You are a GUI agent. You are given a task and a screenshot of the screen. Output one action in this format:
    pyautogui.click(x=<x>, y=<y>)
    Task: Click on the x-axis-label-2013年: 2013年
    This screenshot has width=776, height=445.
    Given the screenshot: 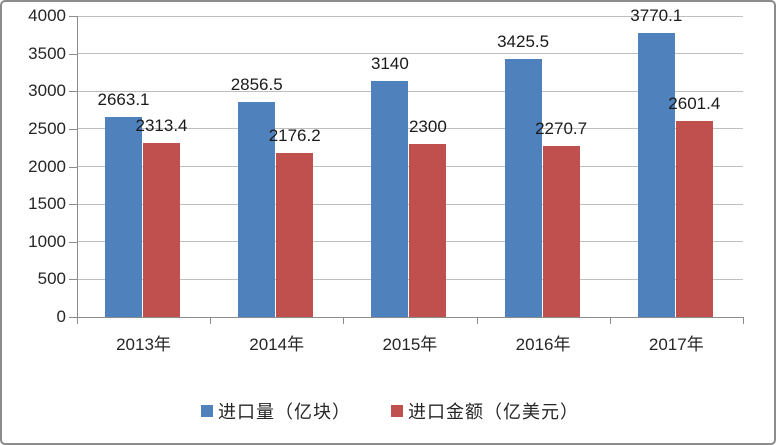 What is the action you would take?
    pyautogui.click(x=143, y=344)
    